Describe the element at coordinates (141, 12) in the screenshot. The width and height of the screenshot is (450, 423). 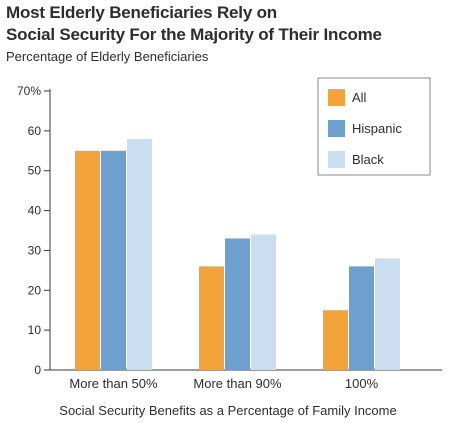
I see `chart-title-line-1: Most Elderly Beneficiaries Rely on` at that location.